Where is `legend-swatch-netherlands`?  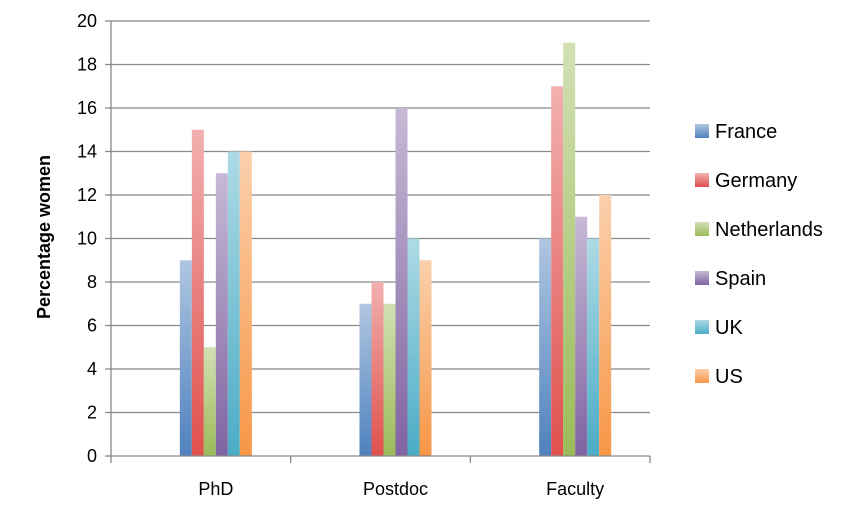 legend-swatch-netherlands is located at coordinates (702, 229).